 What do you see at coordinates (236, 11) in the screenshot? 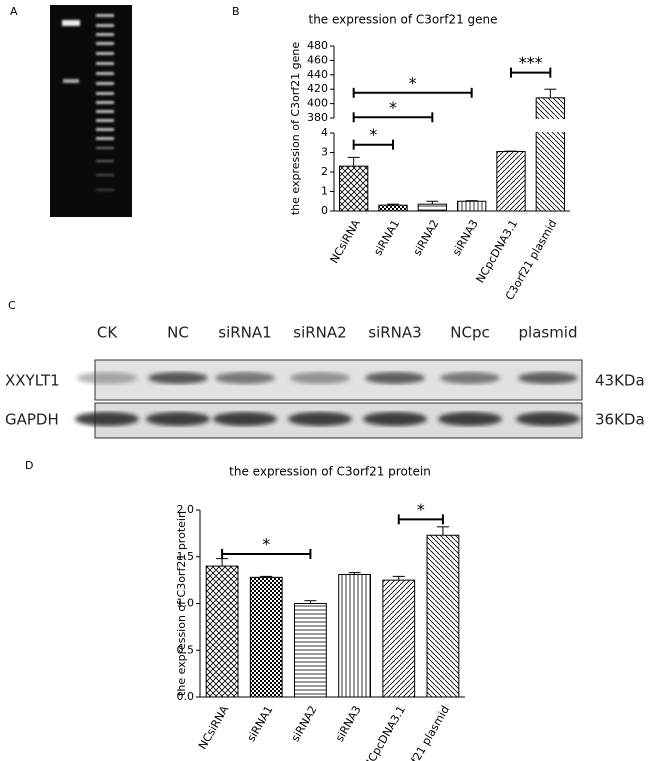
I see `panel-label: B` at bounding box center [236, 11].